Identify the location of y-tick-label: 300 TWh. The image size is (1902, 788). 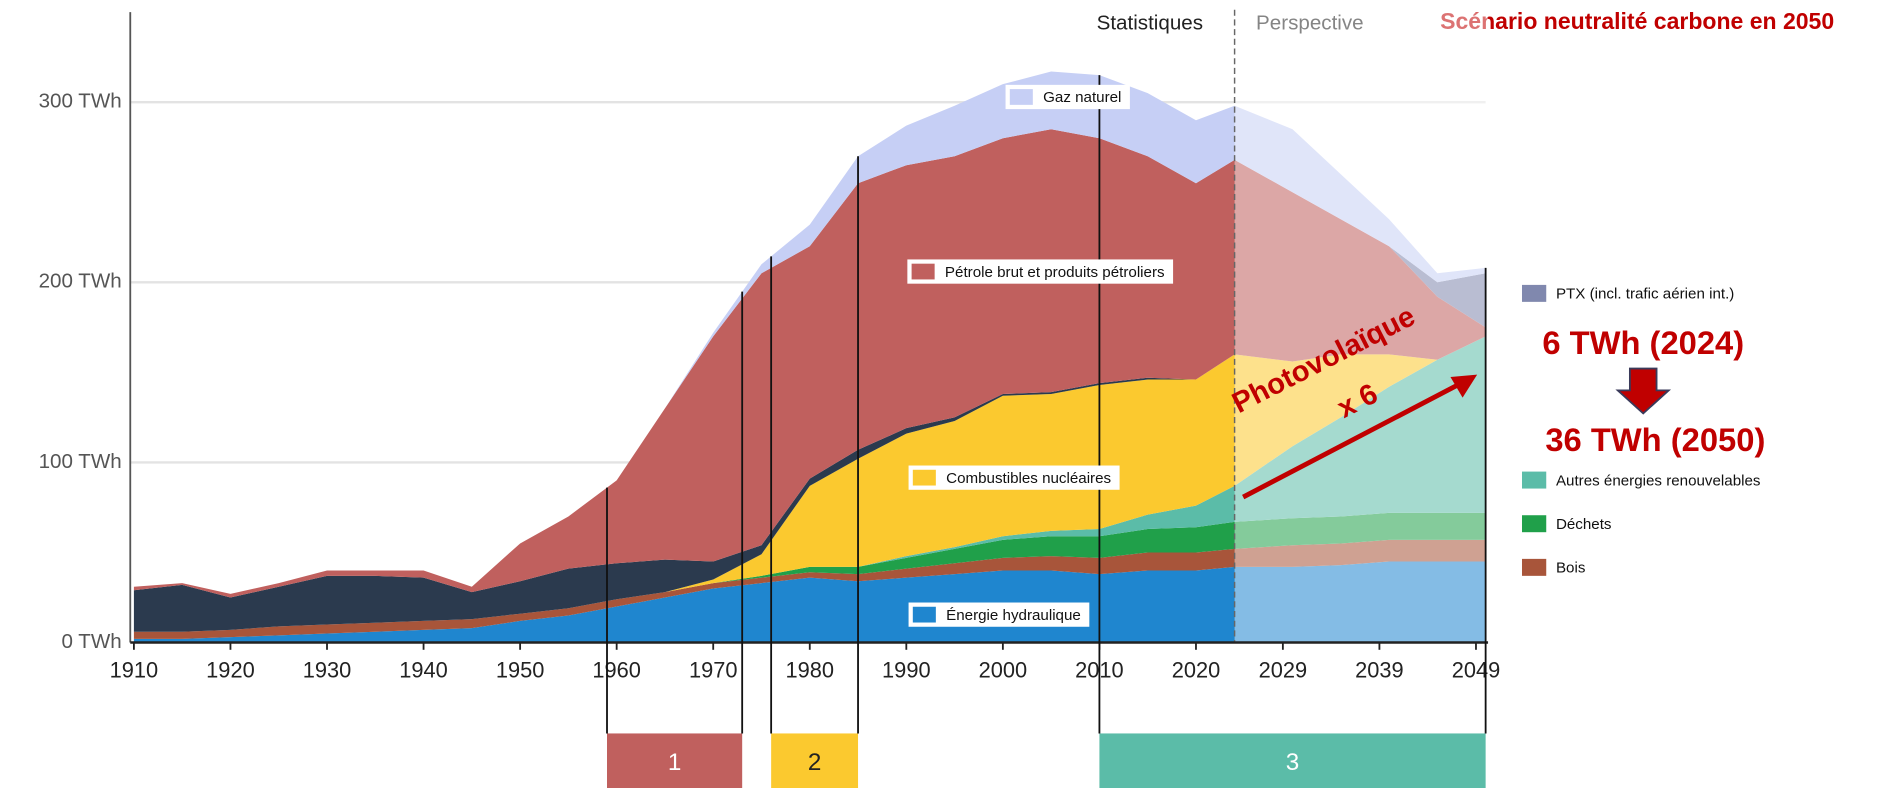
(80, 101).